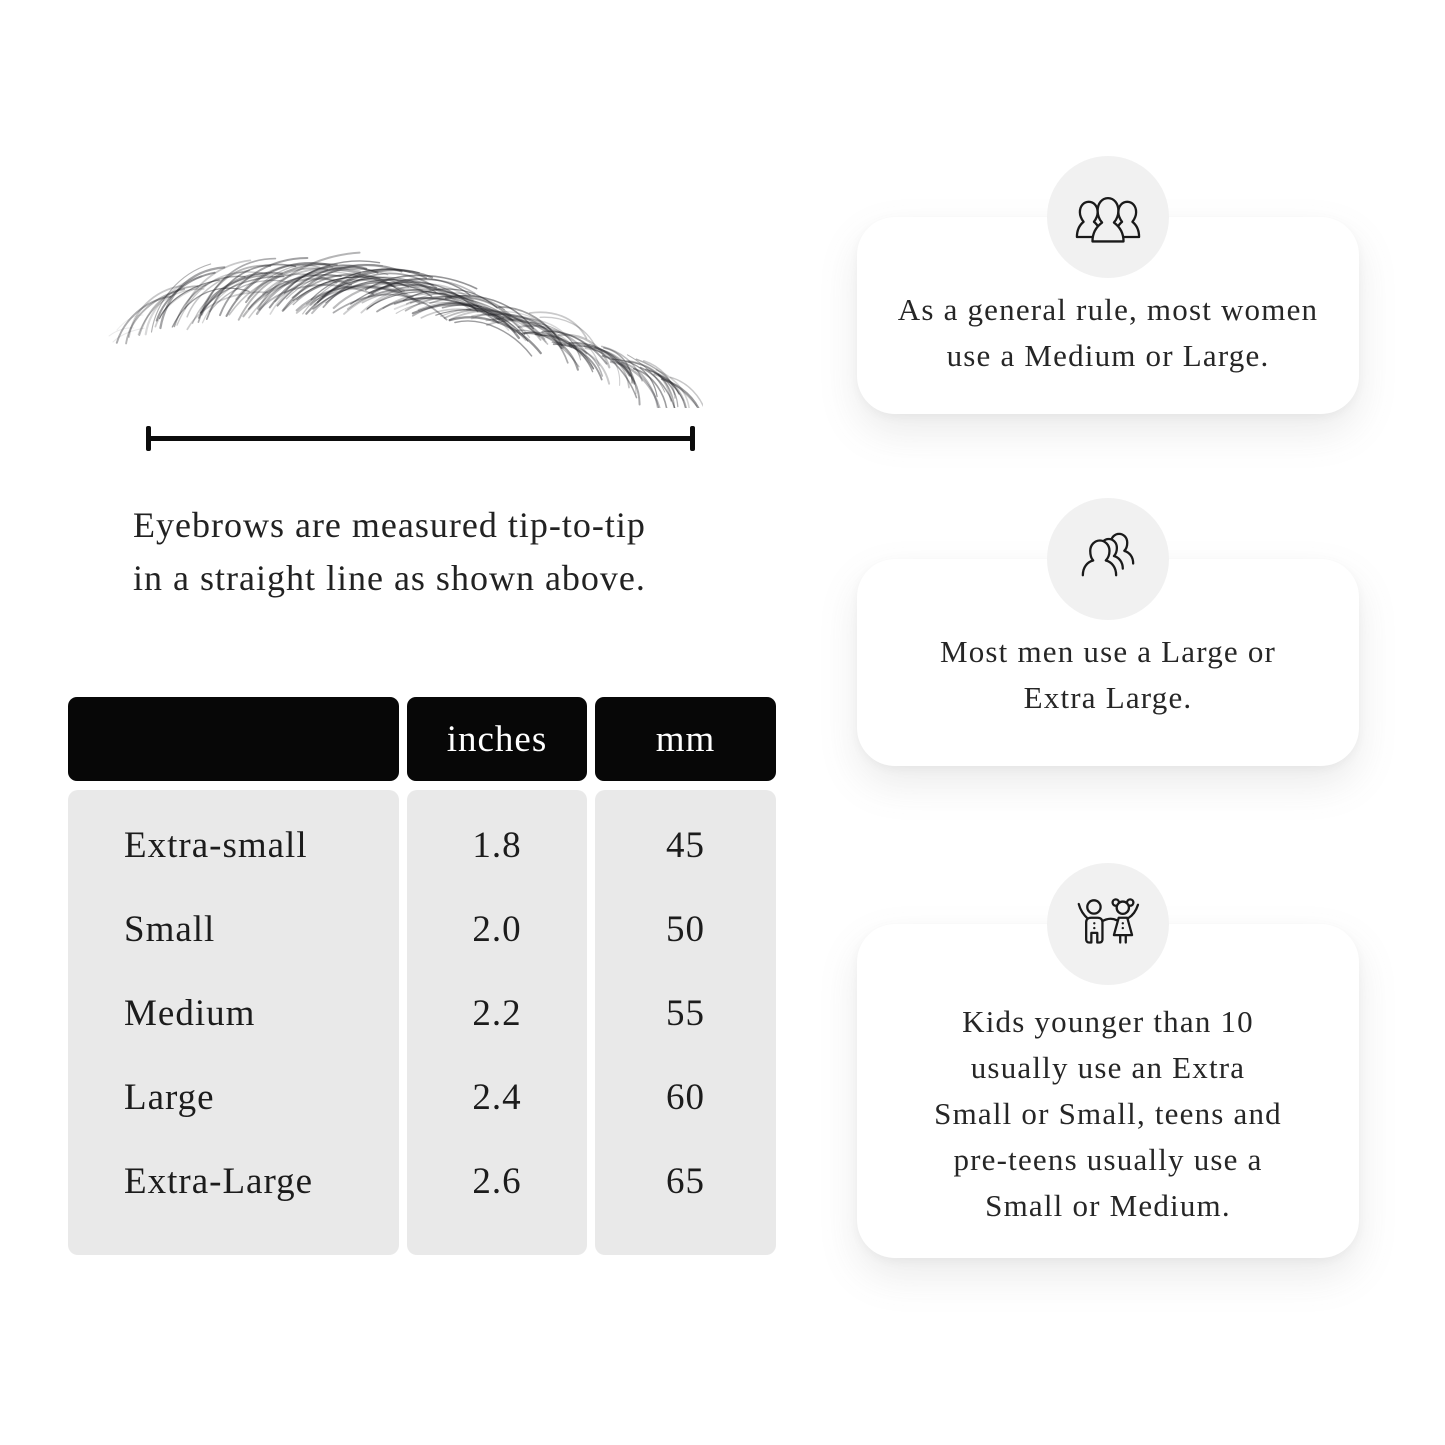  I want to click on card-text-line: As a general rule, most women, so click(1108, 309).